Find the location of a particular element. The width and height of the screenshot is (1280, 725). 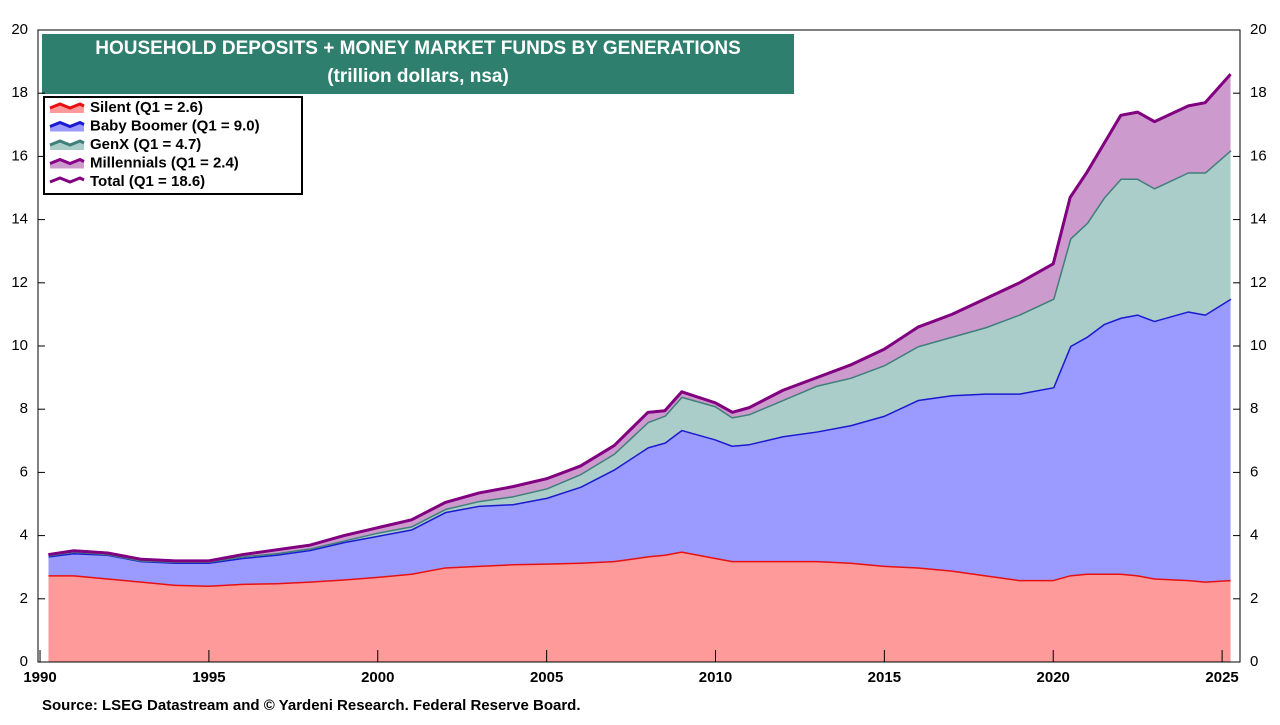

legend-label: Total (Q1 = 18.6) is located at coordinates (147, 181).